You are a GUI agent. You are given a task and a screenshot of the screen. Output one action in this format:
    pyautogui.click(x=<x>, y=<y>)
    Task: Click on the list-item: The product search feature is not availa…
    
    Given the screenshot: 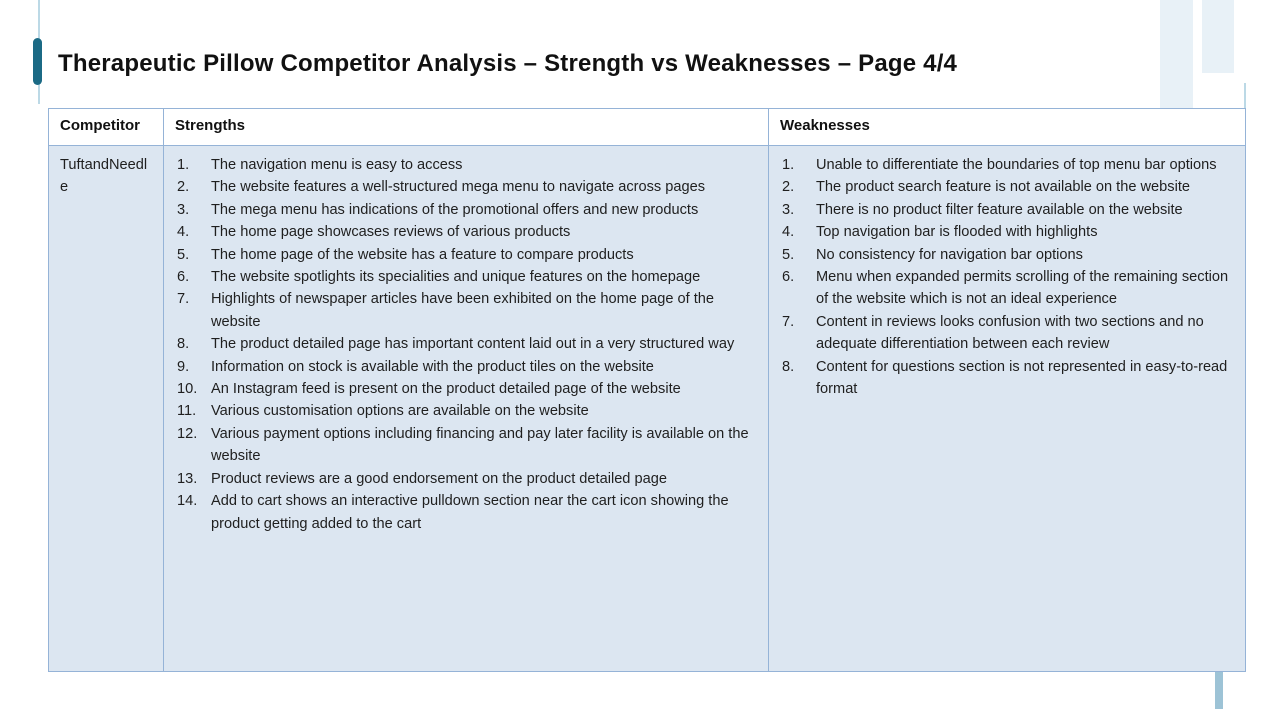 What is the action you would take?
    pyautogui.click(x=986, y=187)
    